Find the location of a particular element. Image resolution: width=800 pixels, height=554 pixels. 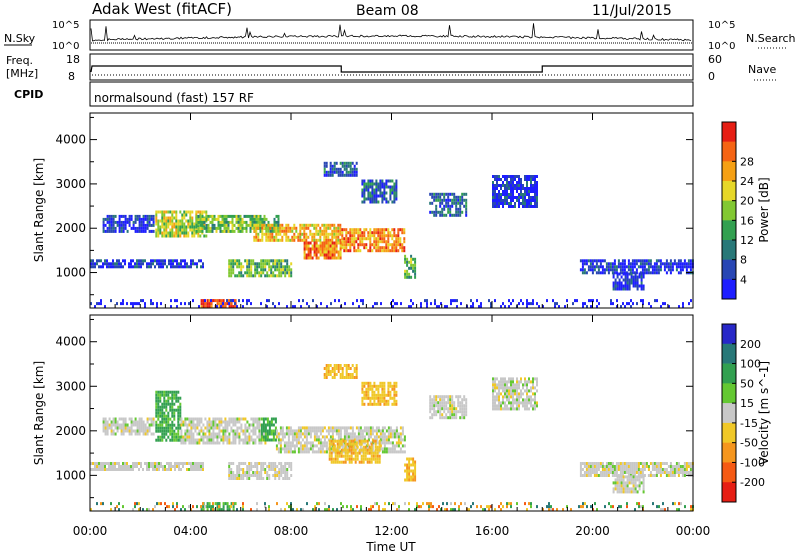

freq-trace is located at coordinates (391, 70).